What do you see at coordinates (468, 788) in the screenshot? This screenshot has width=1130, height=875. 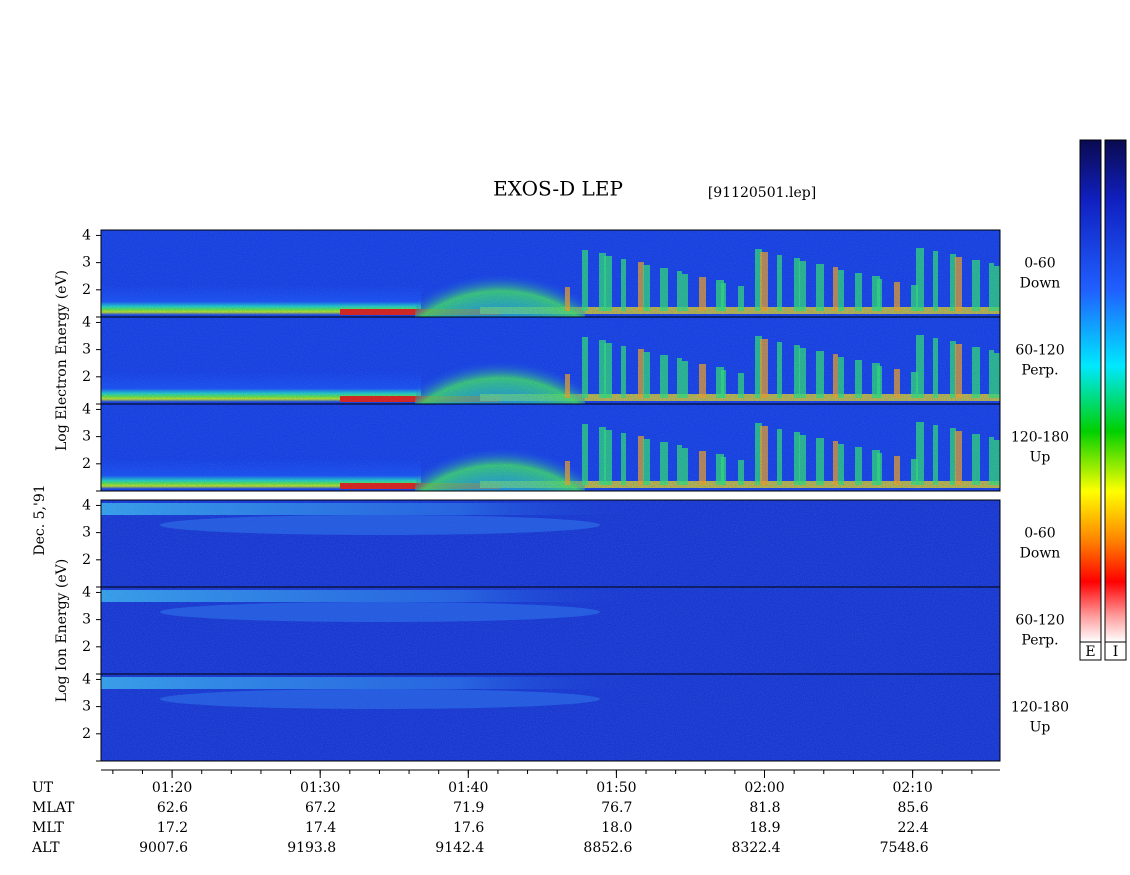 I see `x-tick-label: 01:40` at bounding box center [468, 788].